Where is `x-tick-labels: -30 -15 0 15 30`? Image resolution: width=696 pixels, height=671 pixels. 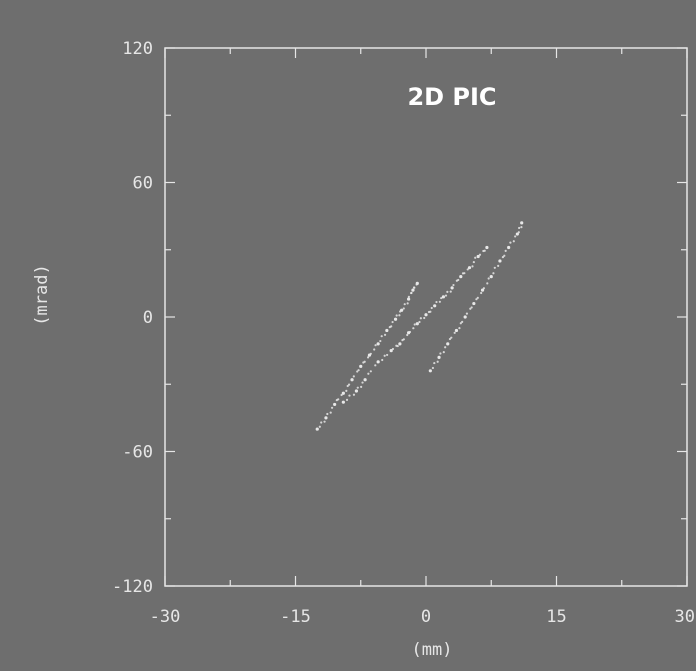
x-tick-labels: -30 -15 0 15 30 is located at coordinates (422, 617).